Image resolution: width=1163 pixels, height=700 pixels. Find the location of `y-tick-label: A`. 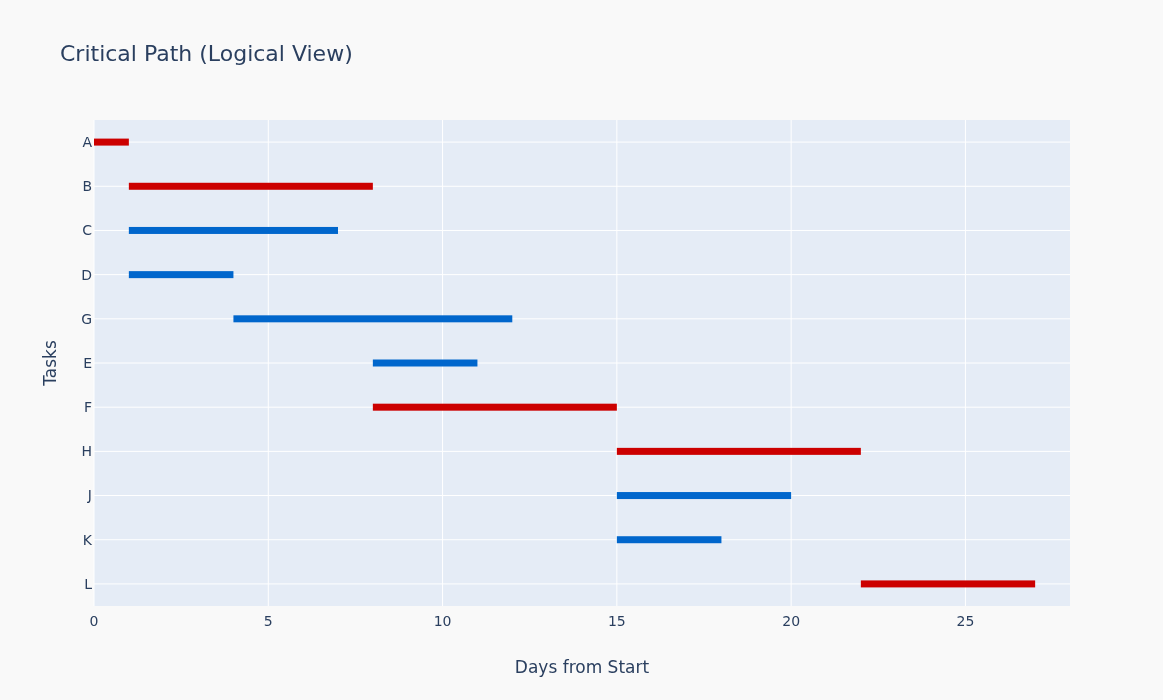

y-tick-label: A is located at coordinates (87, 141).